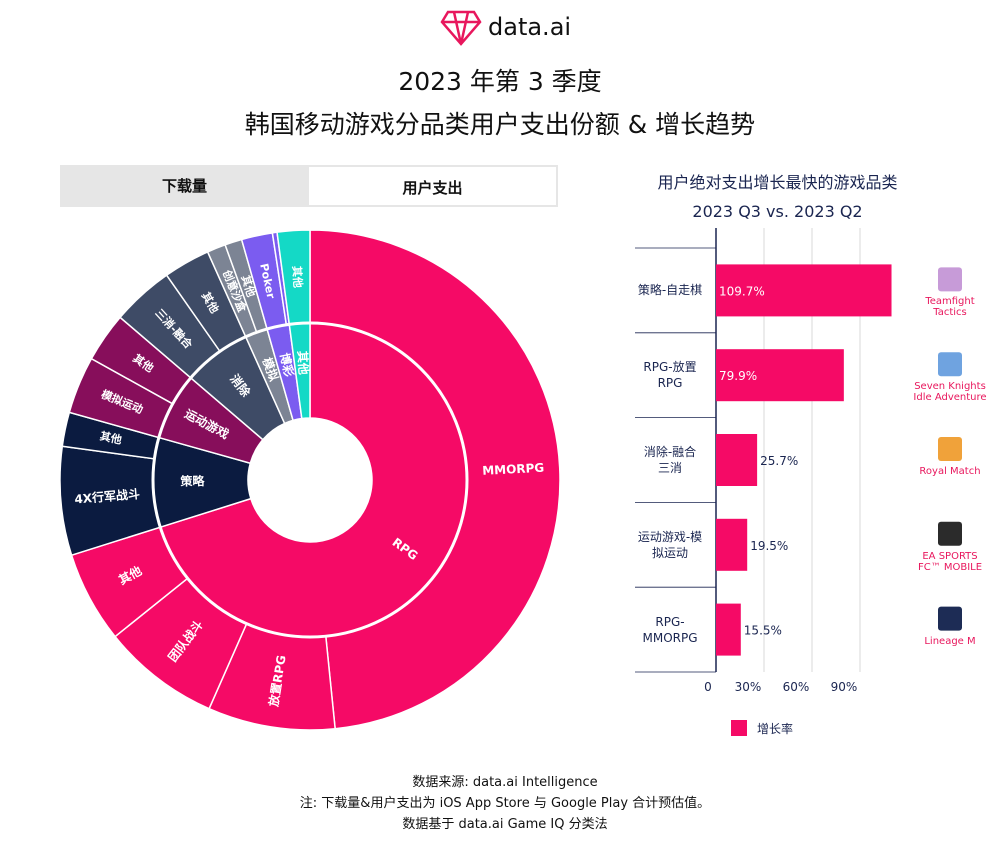 This screenshot has width=1000, height=860. I want to click on app-name: Royal Match, so click(950, 471).